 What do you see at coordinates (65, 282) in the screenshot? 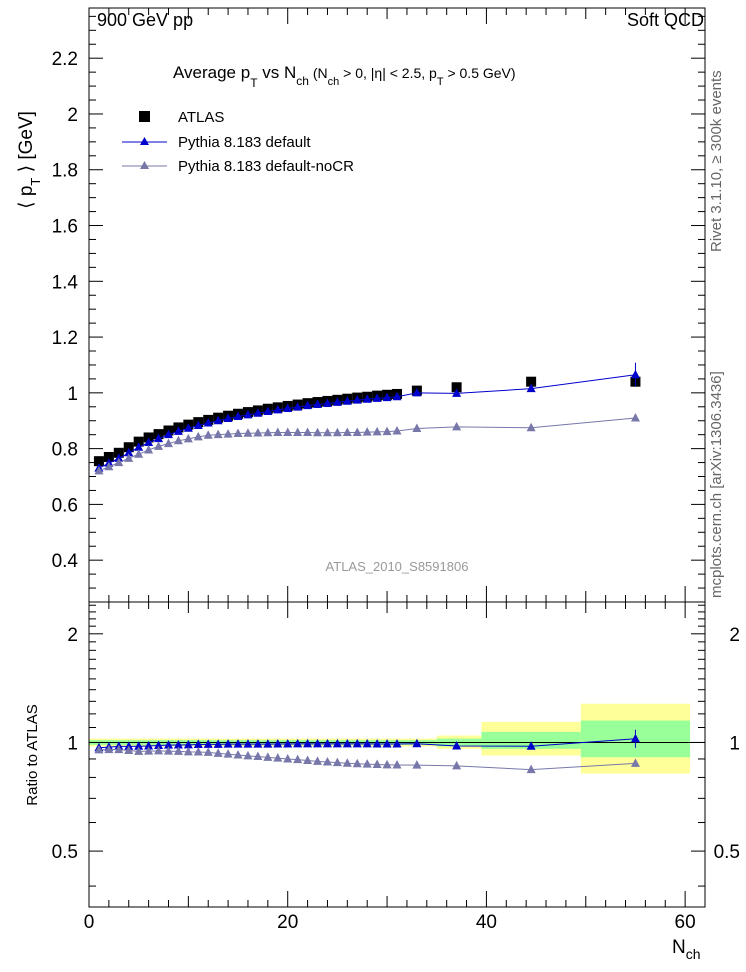
I see `main-y-tick-label: 1.4` at bounding box center [65, 282].